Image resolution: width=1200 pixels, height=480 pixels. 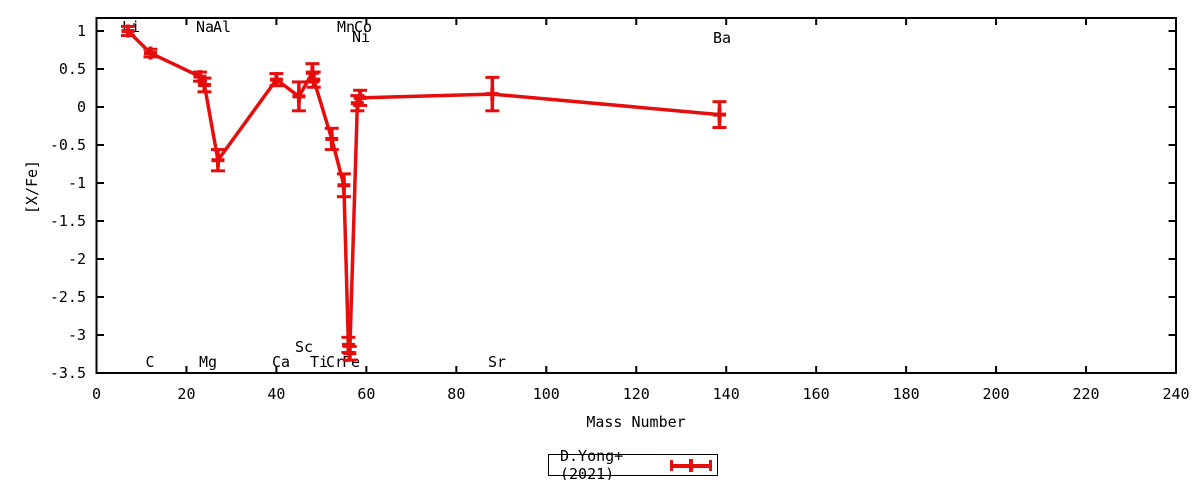 I want to click on legend-sample-marker, so click(x=690, y=465).